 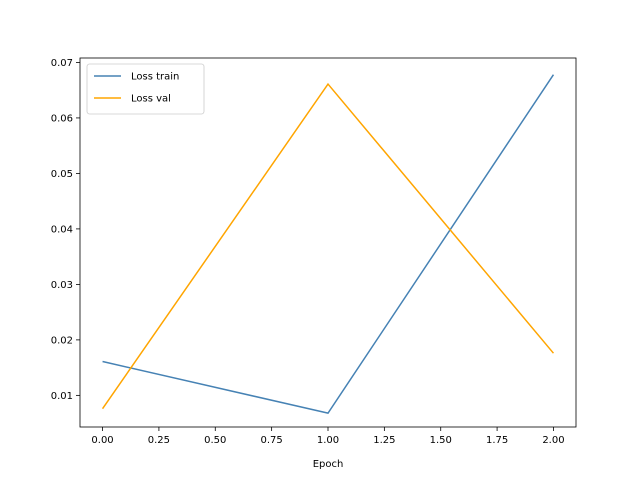 I want to click on y-tick-label: 0.05, so click(x=62, y=174).